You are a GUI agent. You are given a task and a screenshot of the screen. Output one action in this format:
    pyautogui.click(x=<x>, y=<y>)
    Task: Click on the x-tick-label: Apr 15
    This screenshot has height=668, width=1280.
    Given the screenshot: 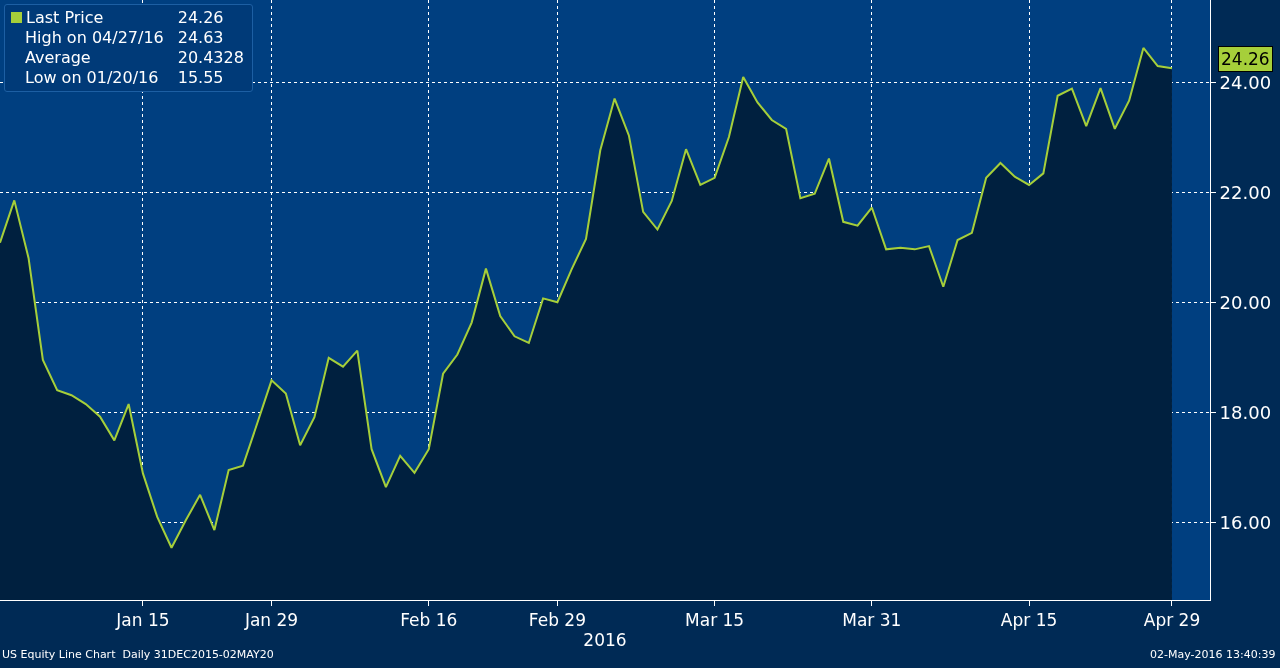 What is the action you would take?
    pyautogui.click(x=1029, y=620)
    